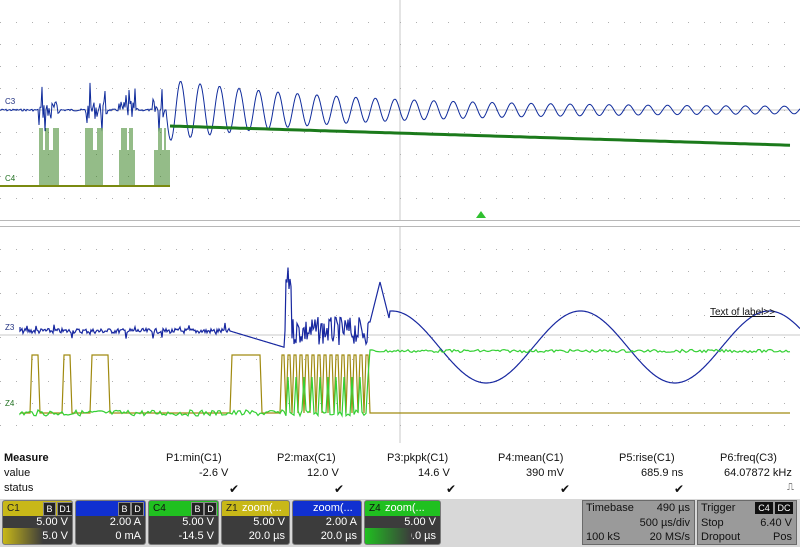  What do you see at coordinates (64, 509) in the screenshot?
I see `channel-c1-tag-d1: D1` at bounding box center [64, 509].